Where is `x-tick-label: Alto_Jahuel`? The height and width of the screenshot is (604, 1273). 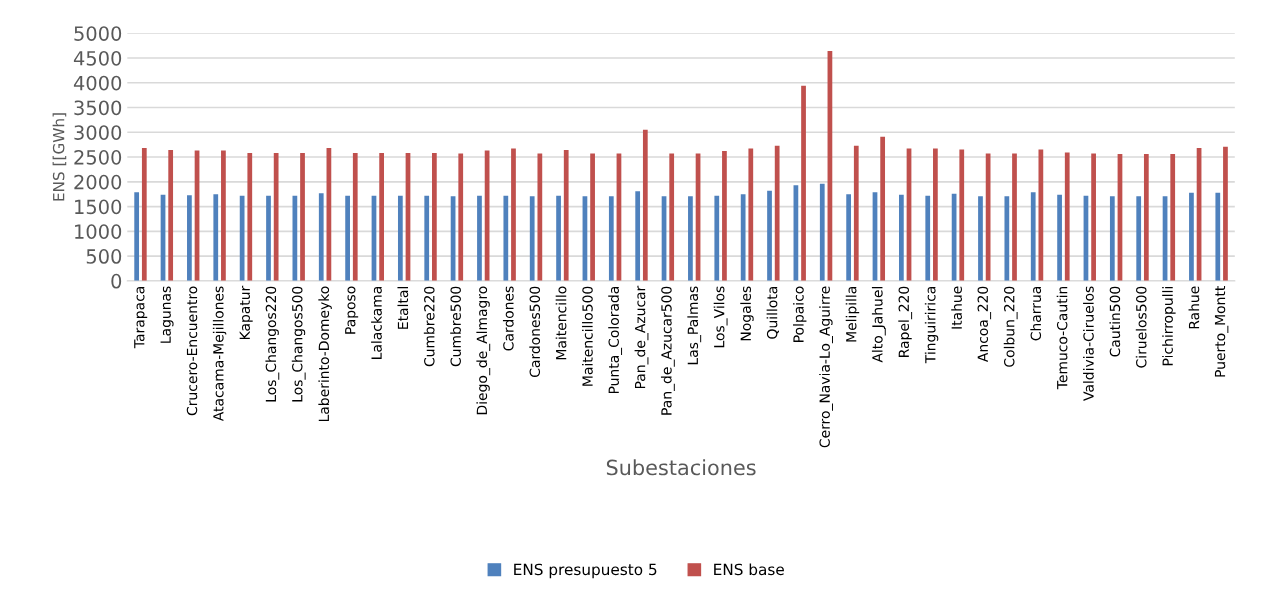 x-tick-label: Alto_Jahuel is located at coordinates (878, 325).